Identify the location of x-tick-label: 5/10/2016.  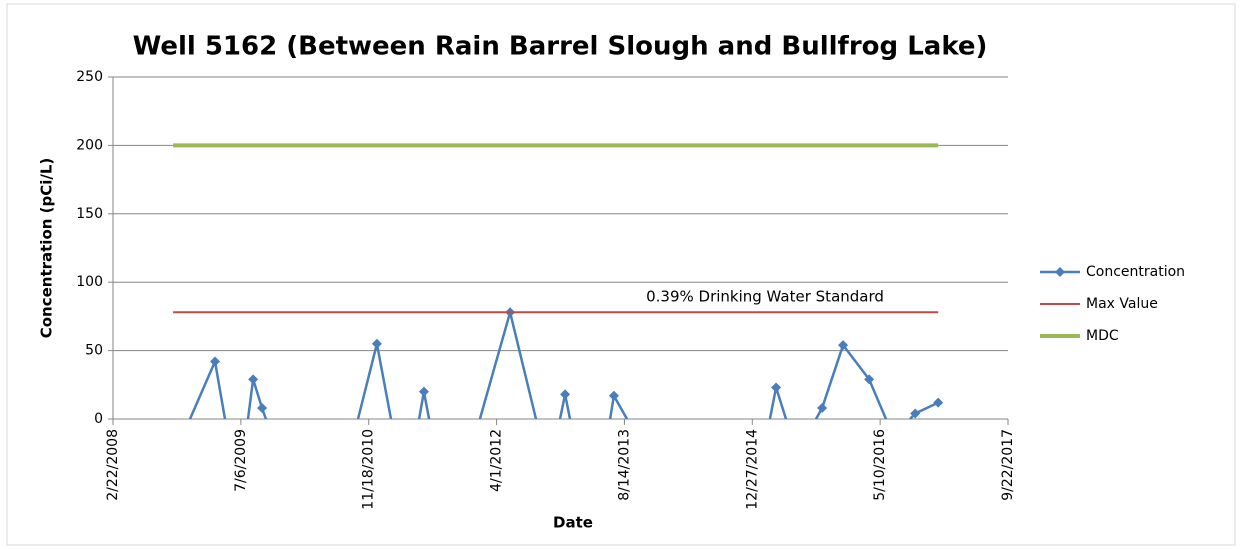
(880, 465).